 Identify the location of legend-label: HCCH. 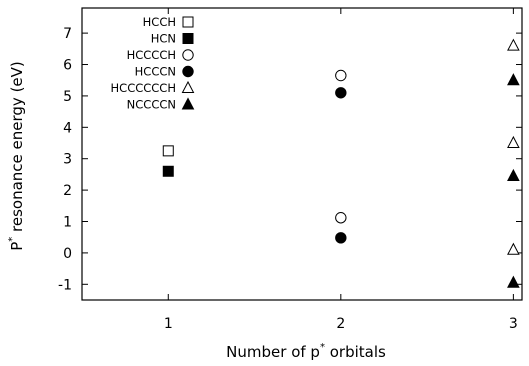
(159, 22).